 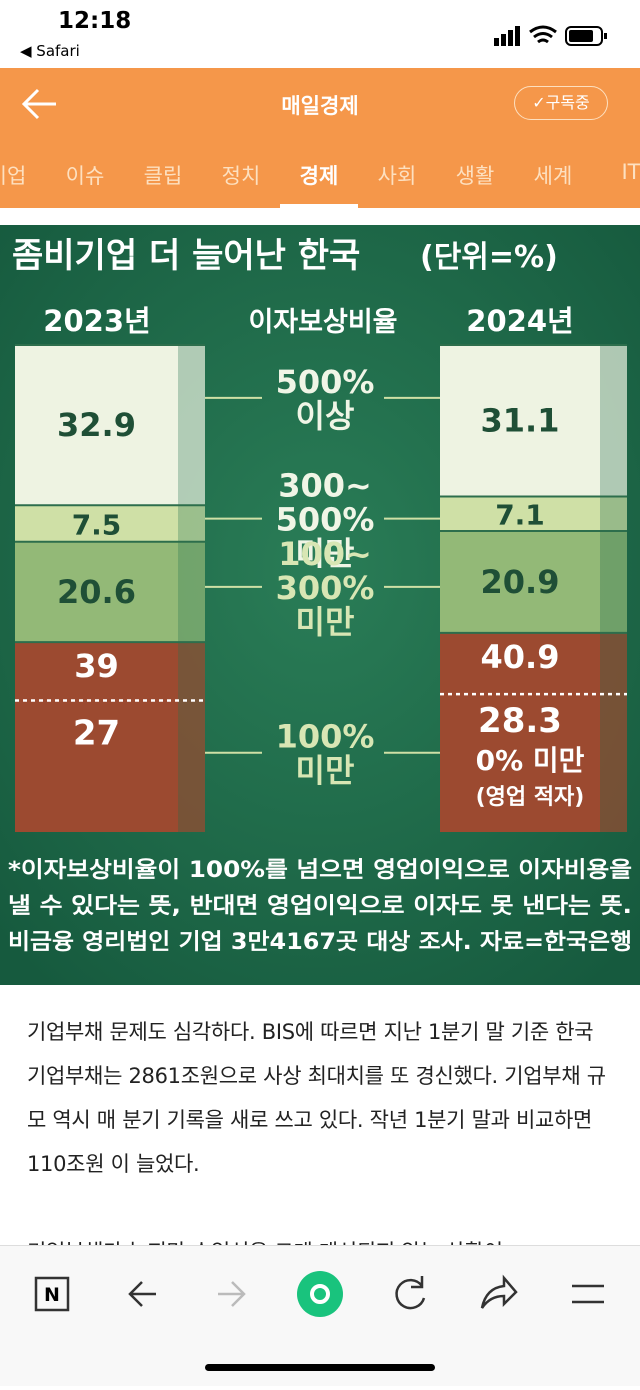 What do you see at coordinates (96, 321) in the screenshot?
I see `year-header: 2023년` at bounding box center [96, 321].